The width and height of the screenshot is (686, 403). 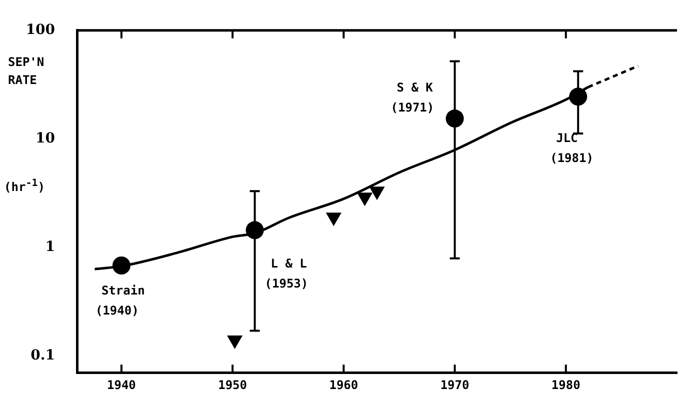 What do you see at coordinates (42, 355) in the screenshot?
I see `y-tick-label: 0.1` at bounding box center [42, 355].